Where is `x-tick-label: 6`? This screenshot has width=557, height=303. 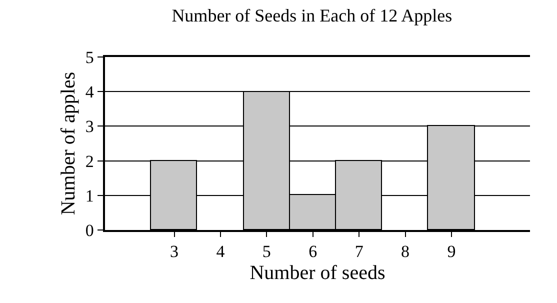
x-tick-label: 6 is located at coordinates (313, 252).